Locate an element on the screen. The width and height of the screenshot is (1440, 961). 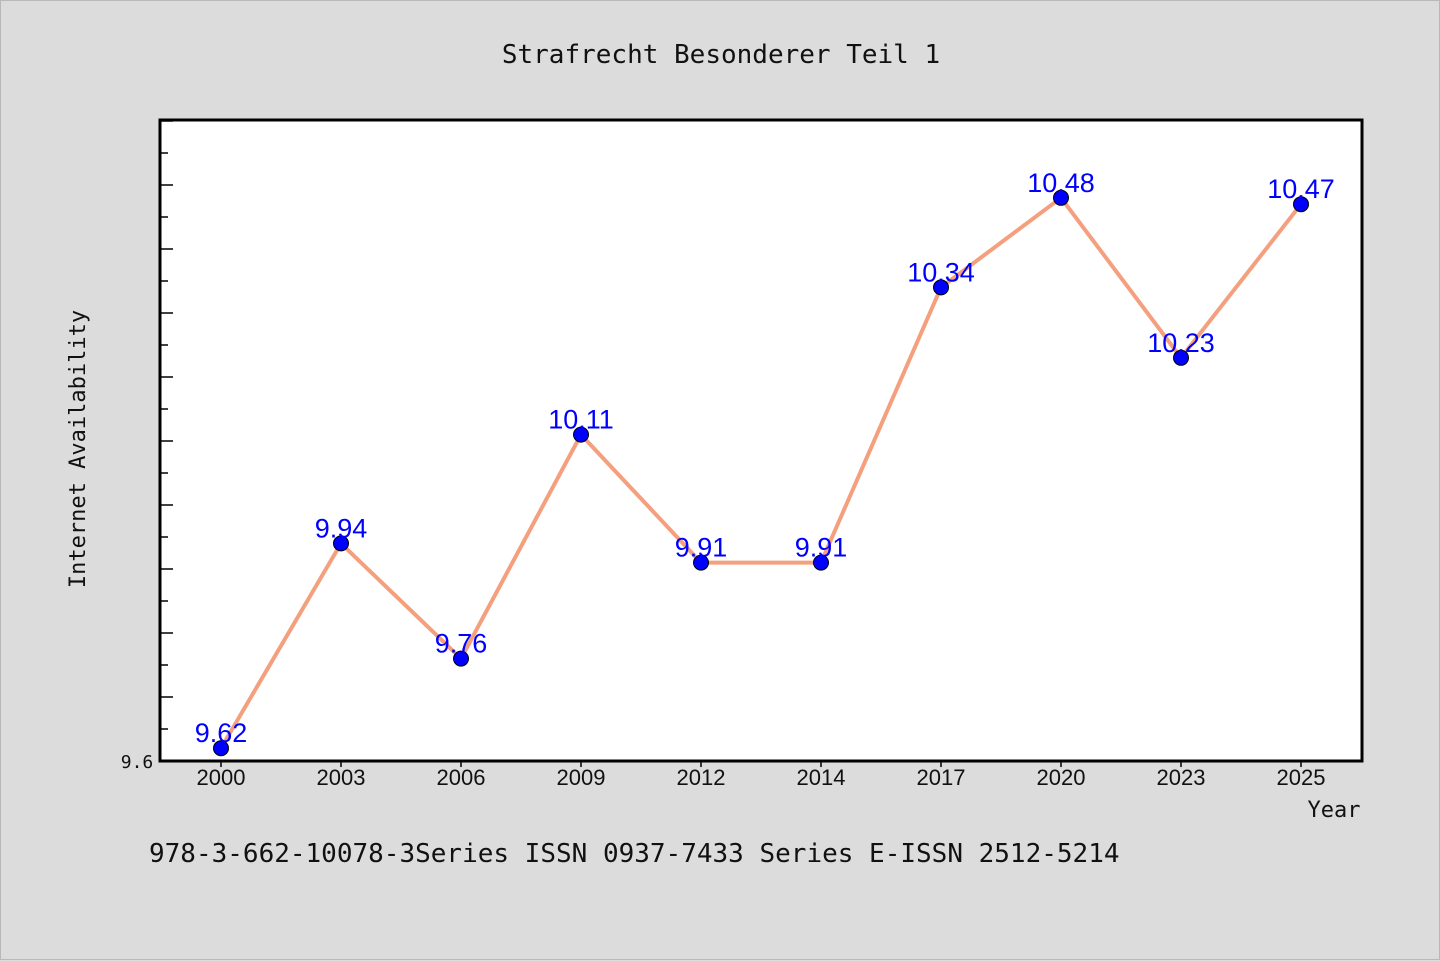
chart-title: Strafrecht Besonderer Teil 1 is located at coordinates (721, 55).